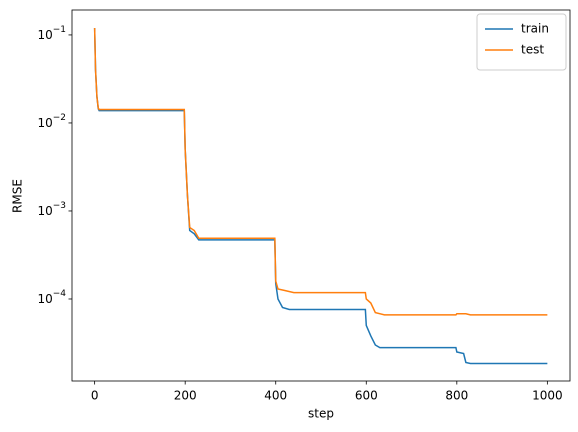  Describe the element at coordinates (521, 42) in the screenshot. I see `legend-box` at that location.